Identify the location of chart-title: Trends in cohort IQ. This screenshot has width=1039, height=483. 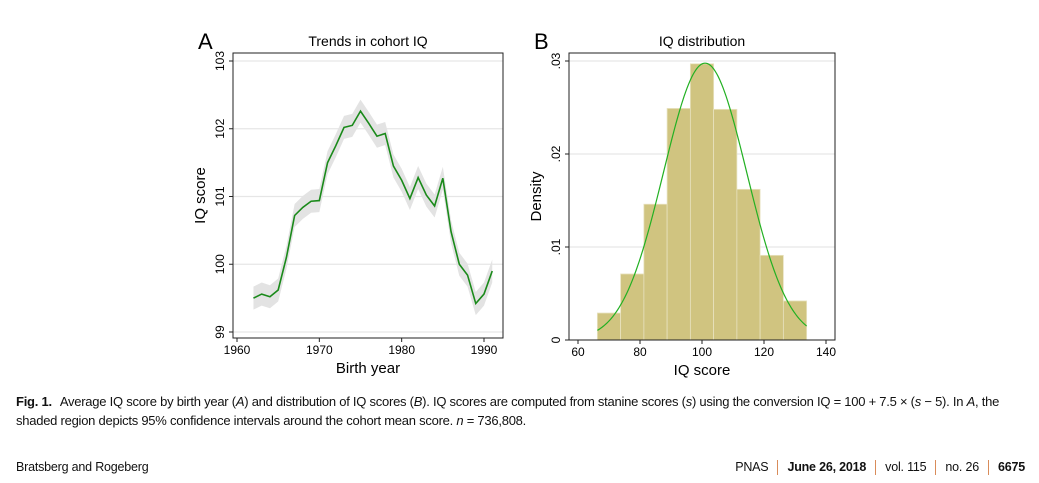
(367, 41).